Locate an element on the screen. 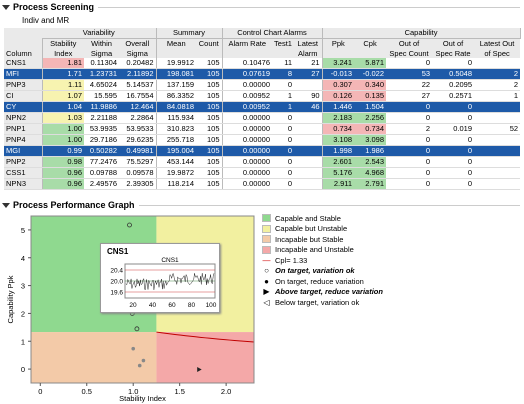 The image size is (524, 404). x-axis-label: Stability Index is located at coordinates (142, 398).